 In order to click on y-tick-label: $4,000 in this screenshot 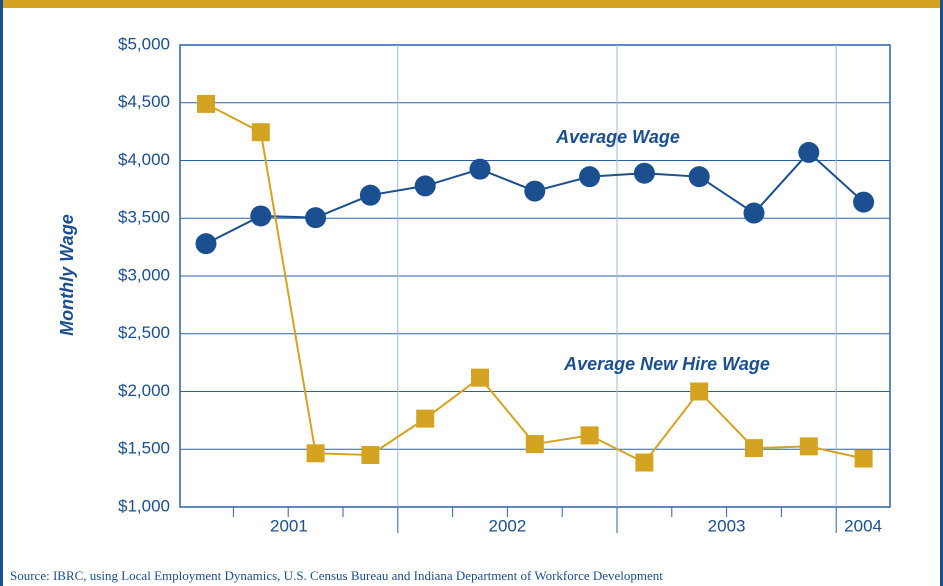, I will do `click(144, 159)`.